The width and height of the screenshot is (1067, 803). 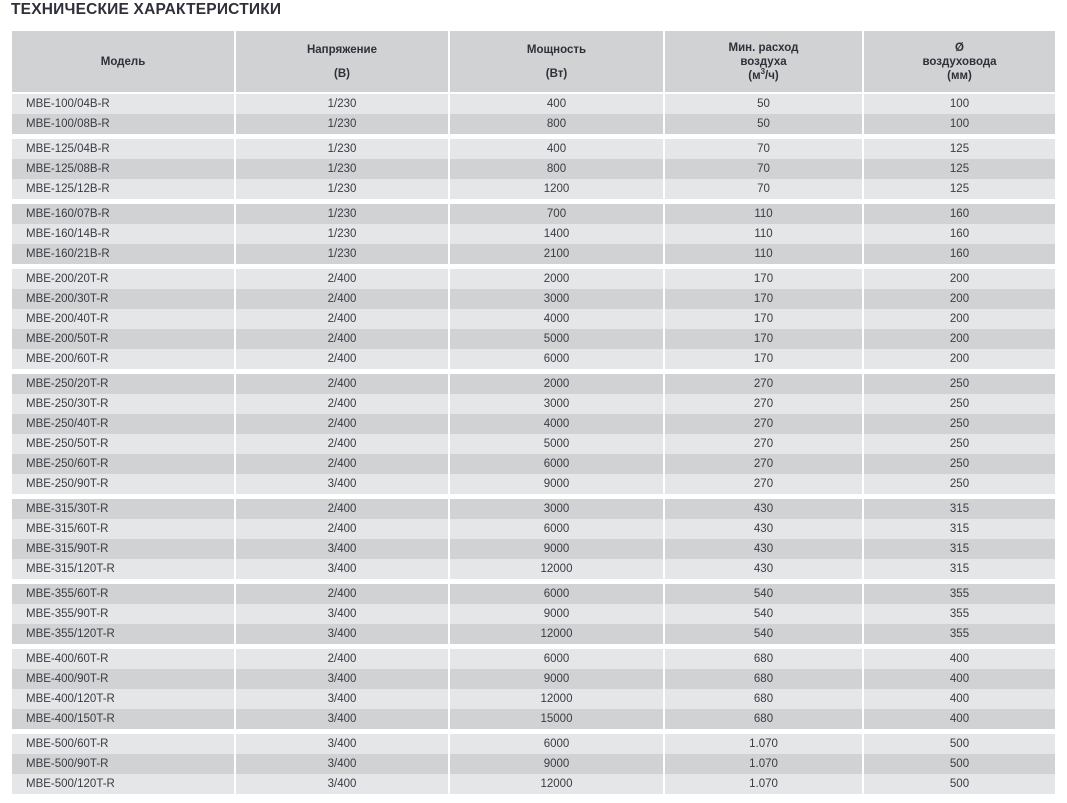 I want to click on cell-model: MBE-315/30T-R, so click(x=123, y=509).